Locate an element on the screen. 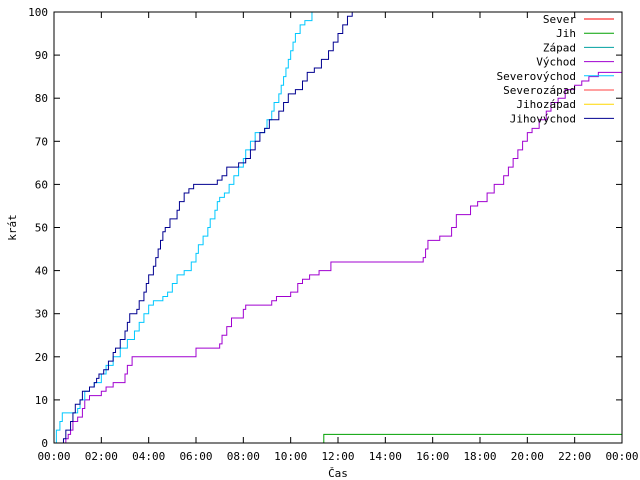  y-tick-label: 100 is located at coordinates (38, 12).